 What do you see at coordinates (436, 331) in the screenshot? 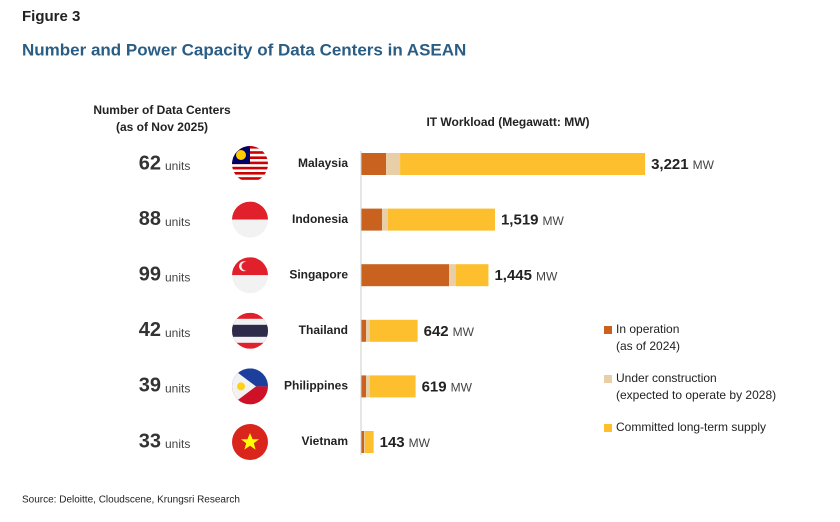
I see `total-label: 642` at bounding box center [436, 331].